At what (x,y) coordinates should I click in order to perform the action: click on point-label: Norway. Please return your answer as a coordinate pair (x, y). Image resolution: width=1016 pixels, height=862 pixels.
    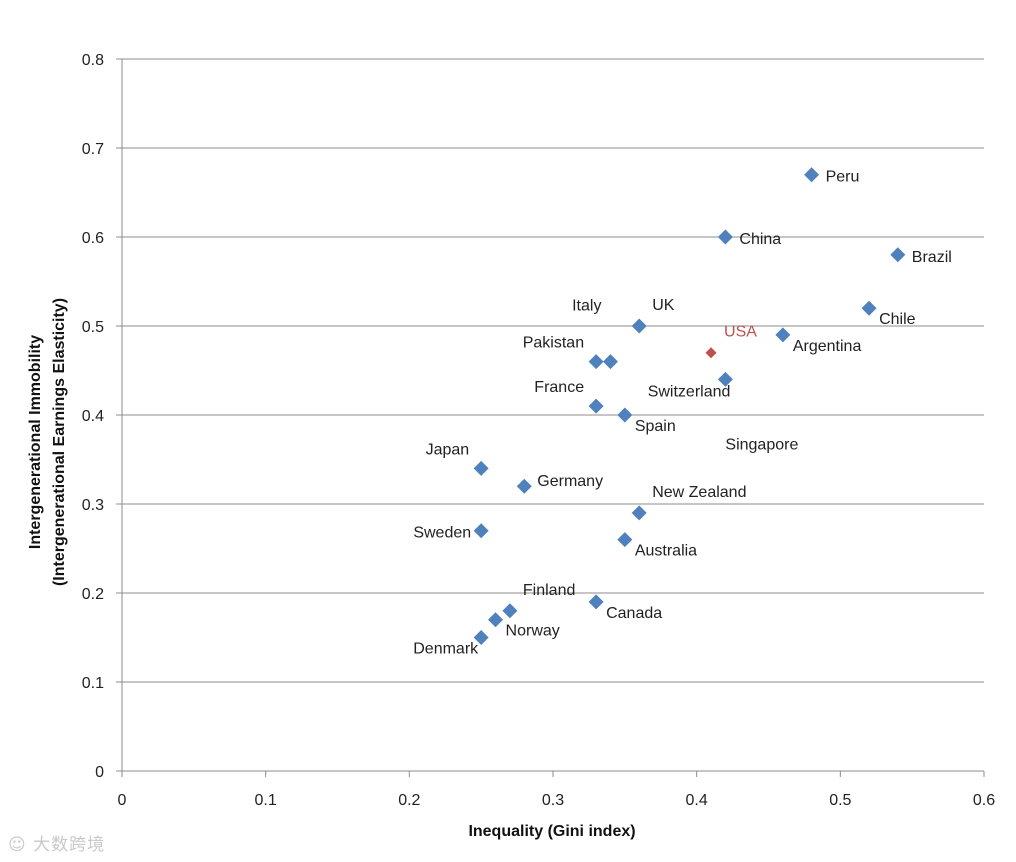
    Looking at the image, I should click on (533, 631).